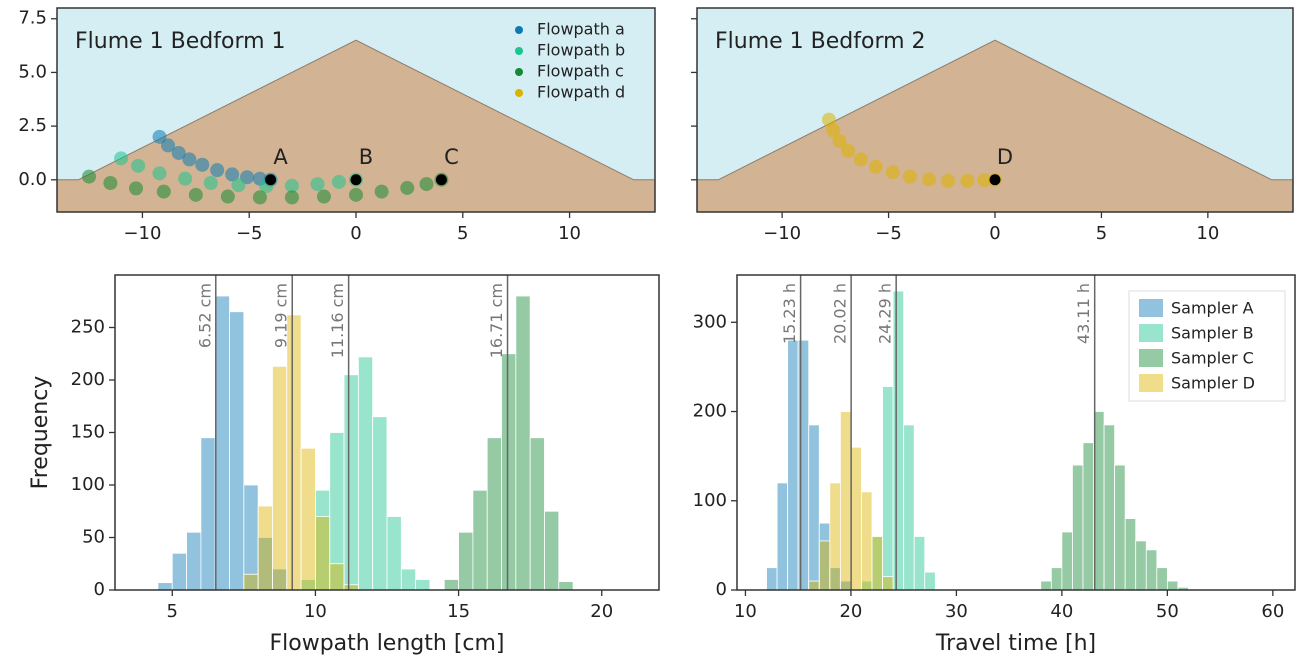 This screenshot has width=1306, height=658. Describe the element at coordinates (1212, 333) in the screenshot. I see `legend-label: Sampler B` at that location.